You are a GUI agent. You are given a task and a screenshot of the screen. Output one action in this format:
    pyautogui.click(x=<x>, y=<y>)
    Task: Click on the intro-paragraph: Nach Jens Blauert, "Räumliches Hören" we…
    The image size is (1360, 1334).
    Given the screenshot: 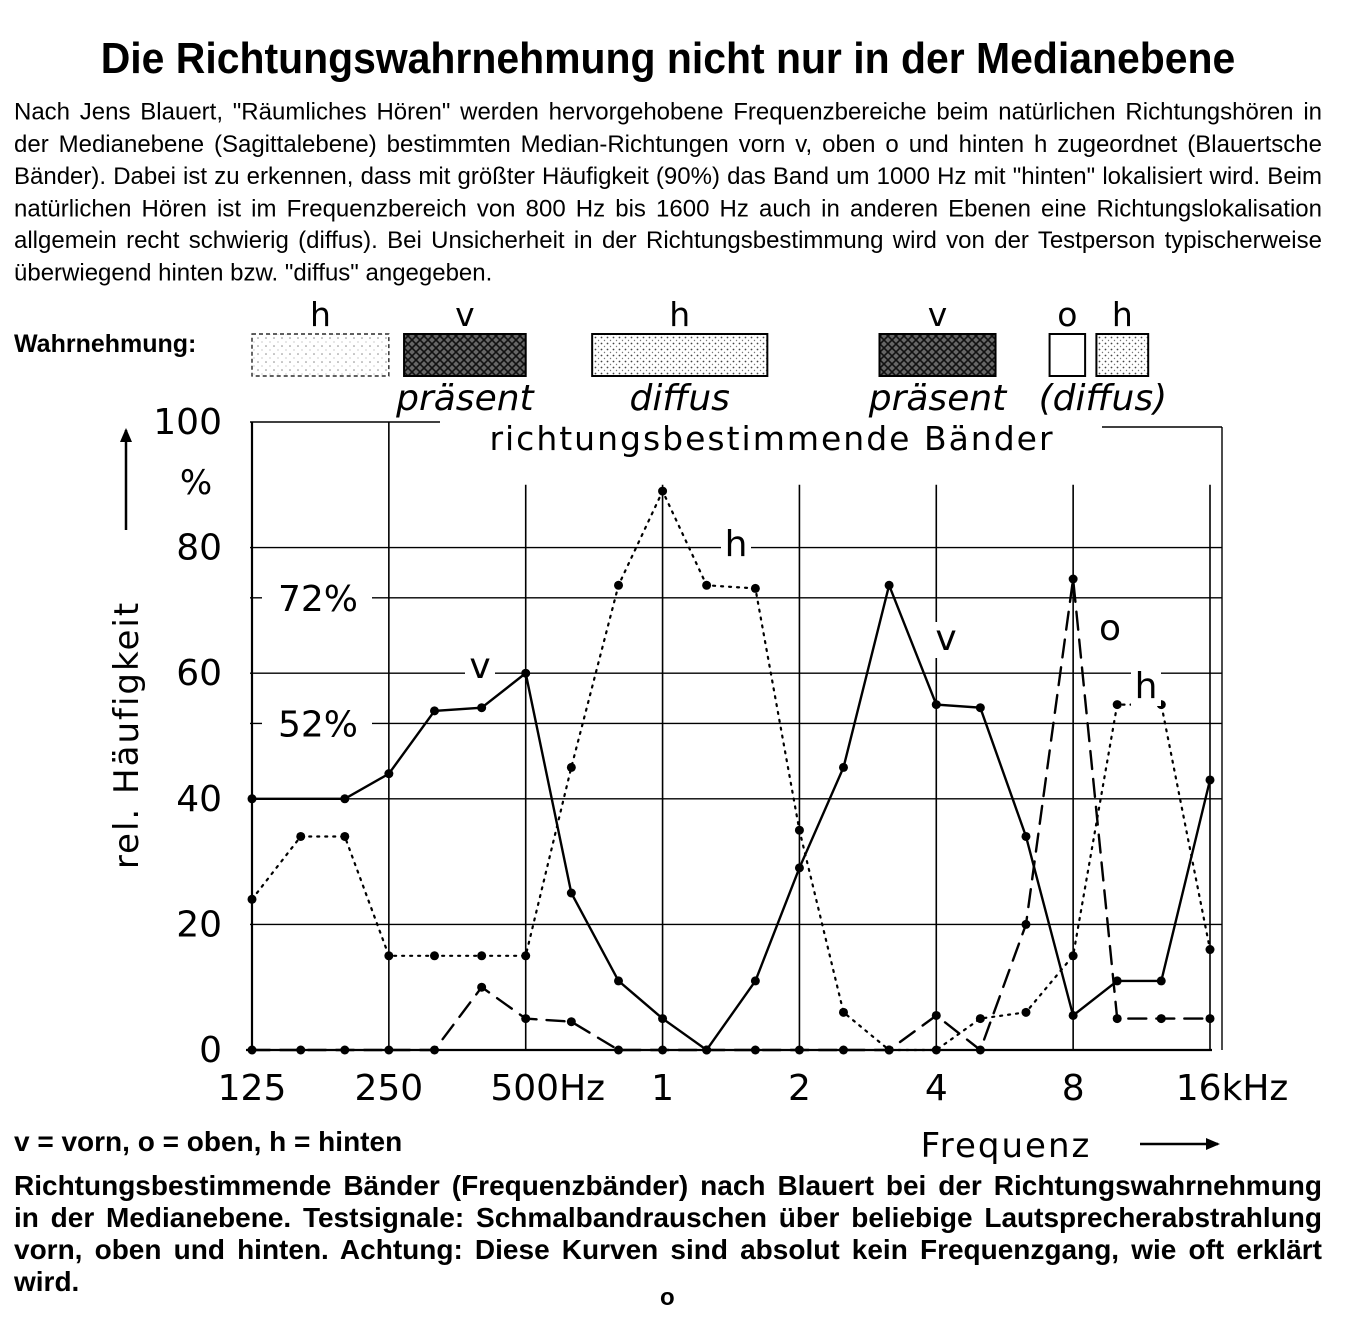 What is the action you would take?
    pyautogui.click(x=668, y=192)
    